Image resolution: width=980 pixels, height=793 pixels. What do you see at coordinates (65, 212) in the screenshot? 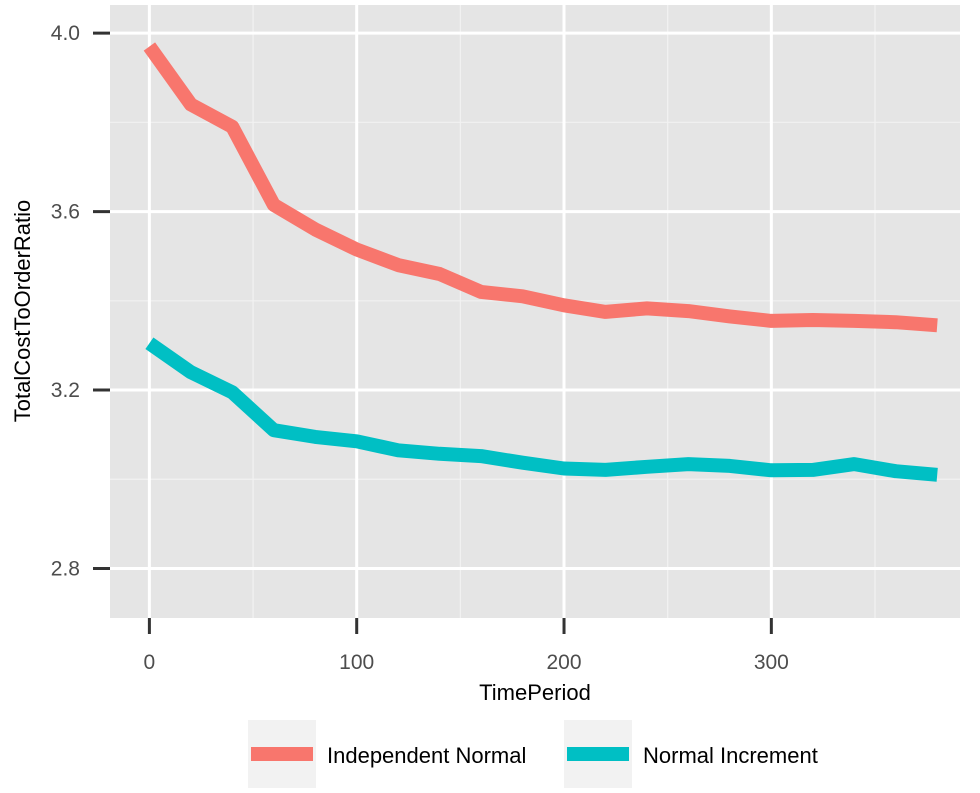
I see `y-tick-label: 3.6` at bounding box center [65, 212].